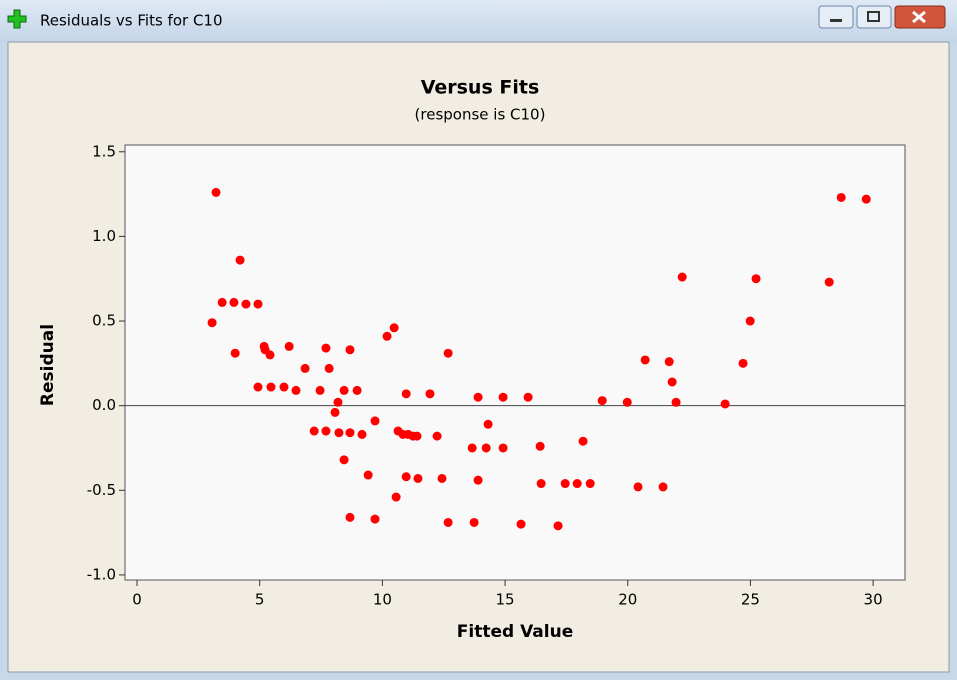 The image size is (957, 680). I want to click on x-tick-label: 10, so click(382, 600).